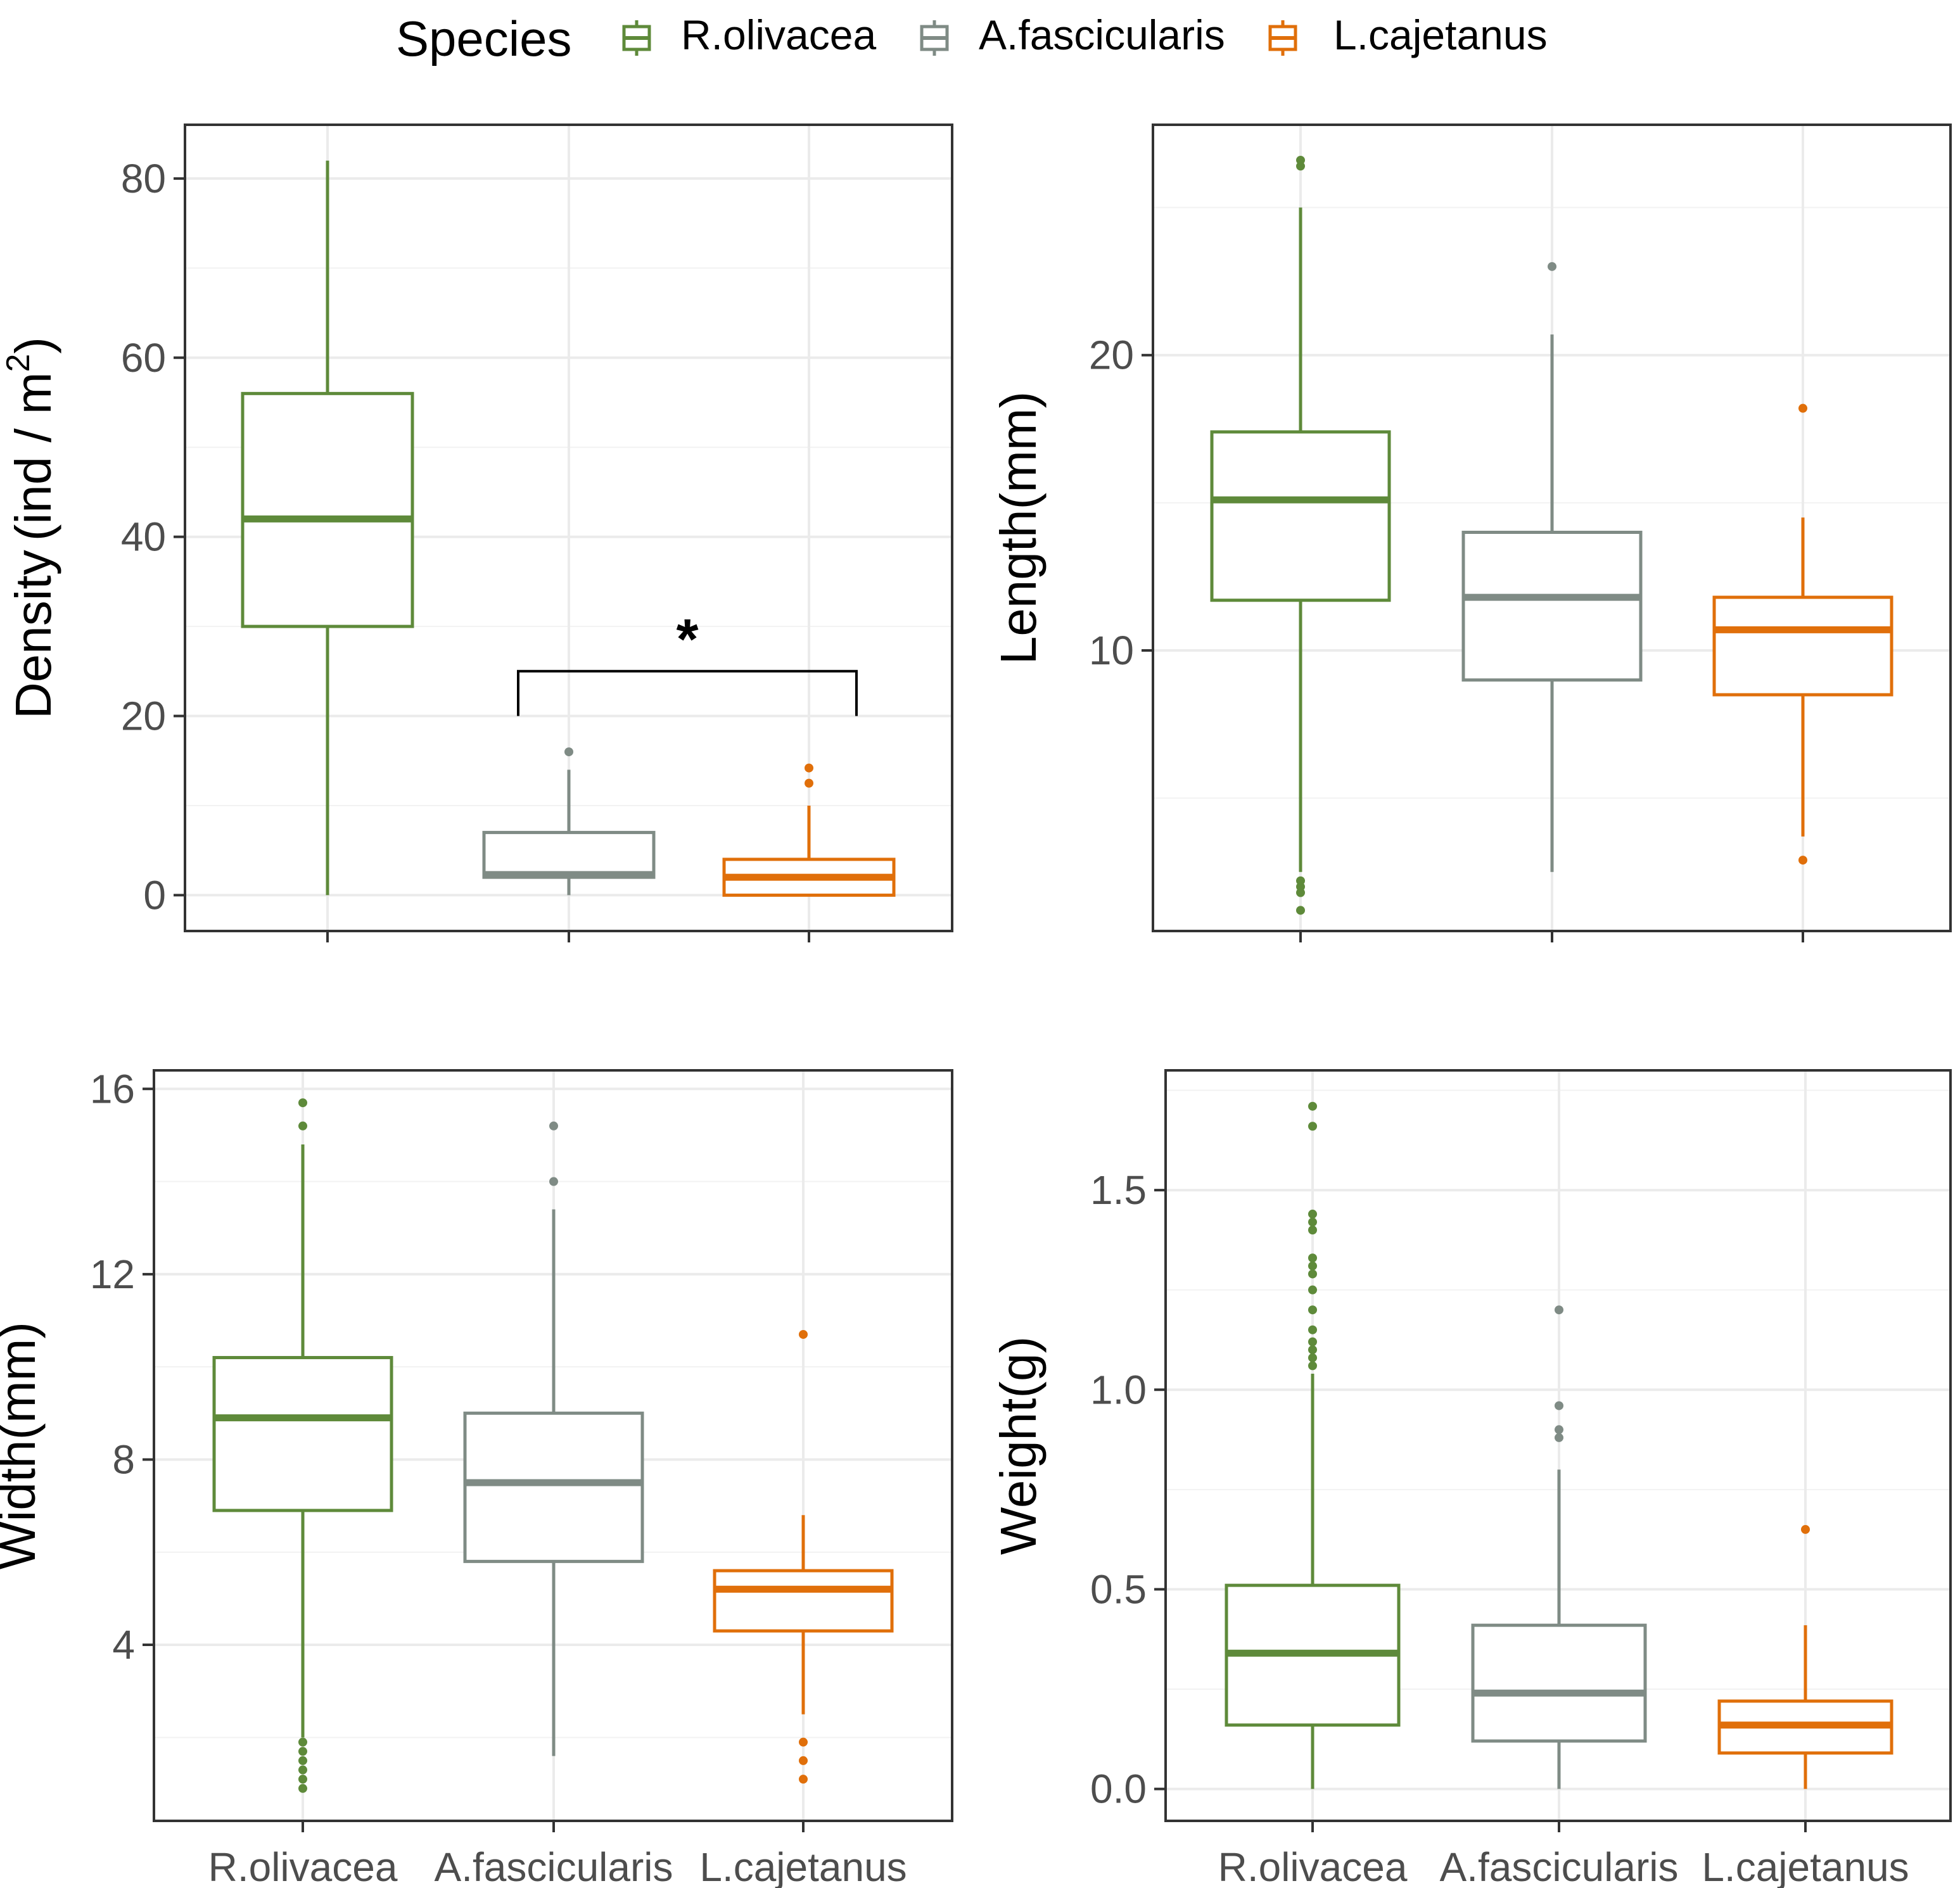  I want to click on y-axis-title: Density (ind / m2), so click(30, 528).